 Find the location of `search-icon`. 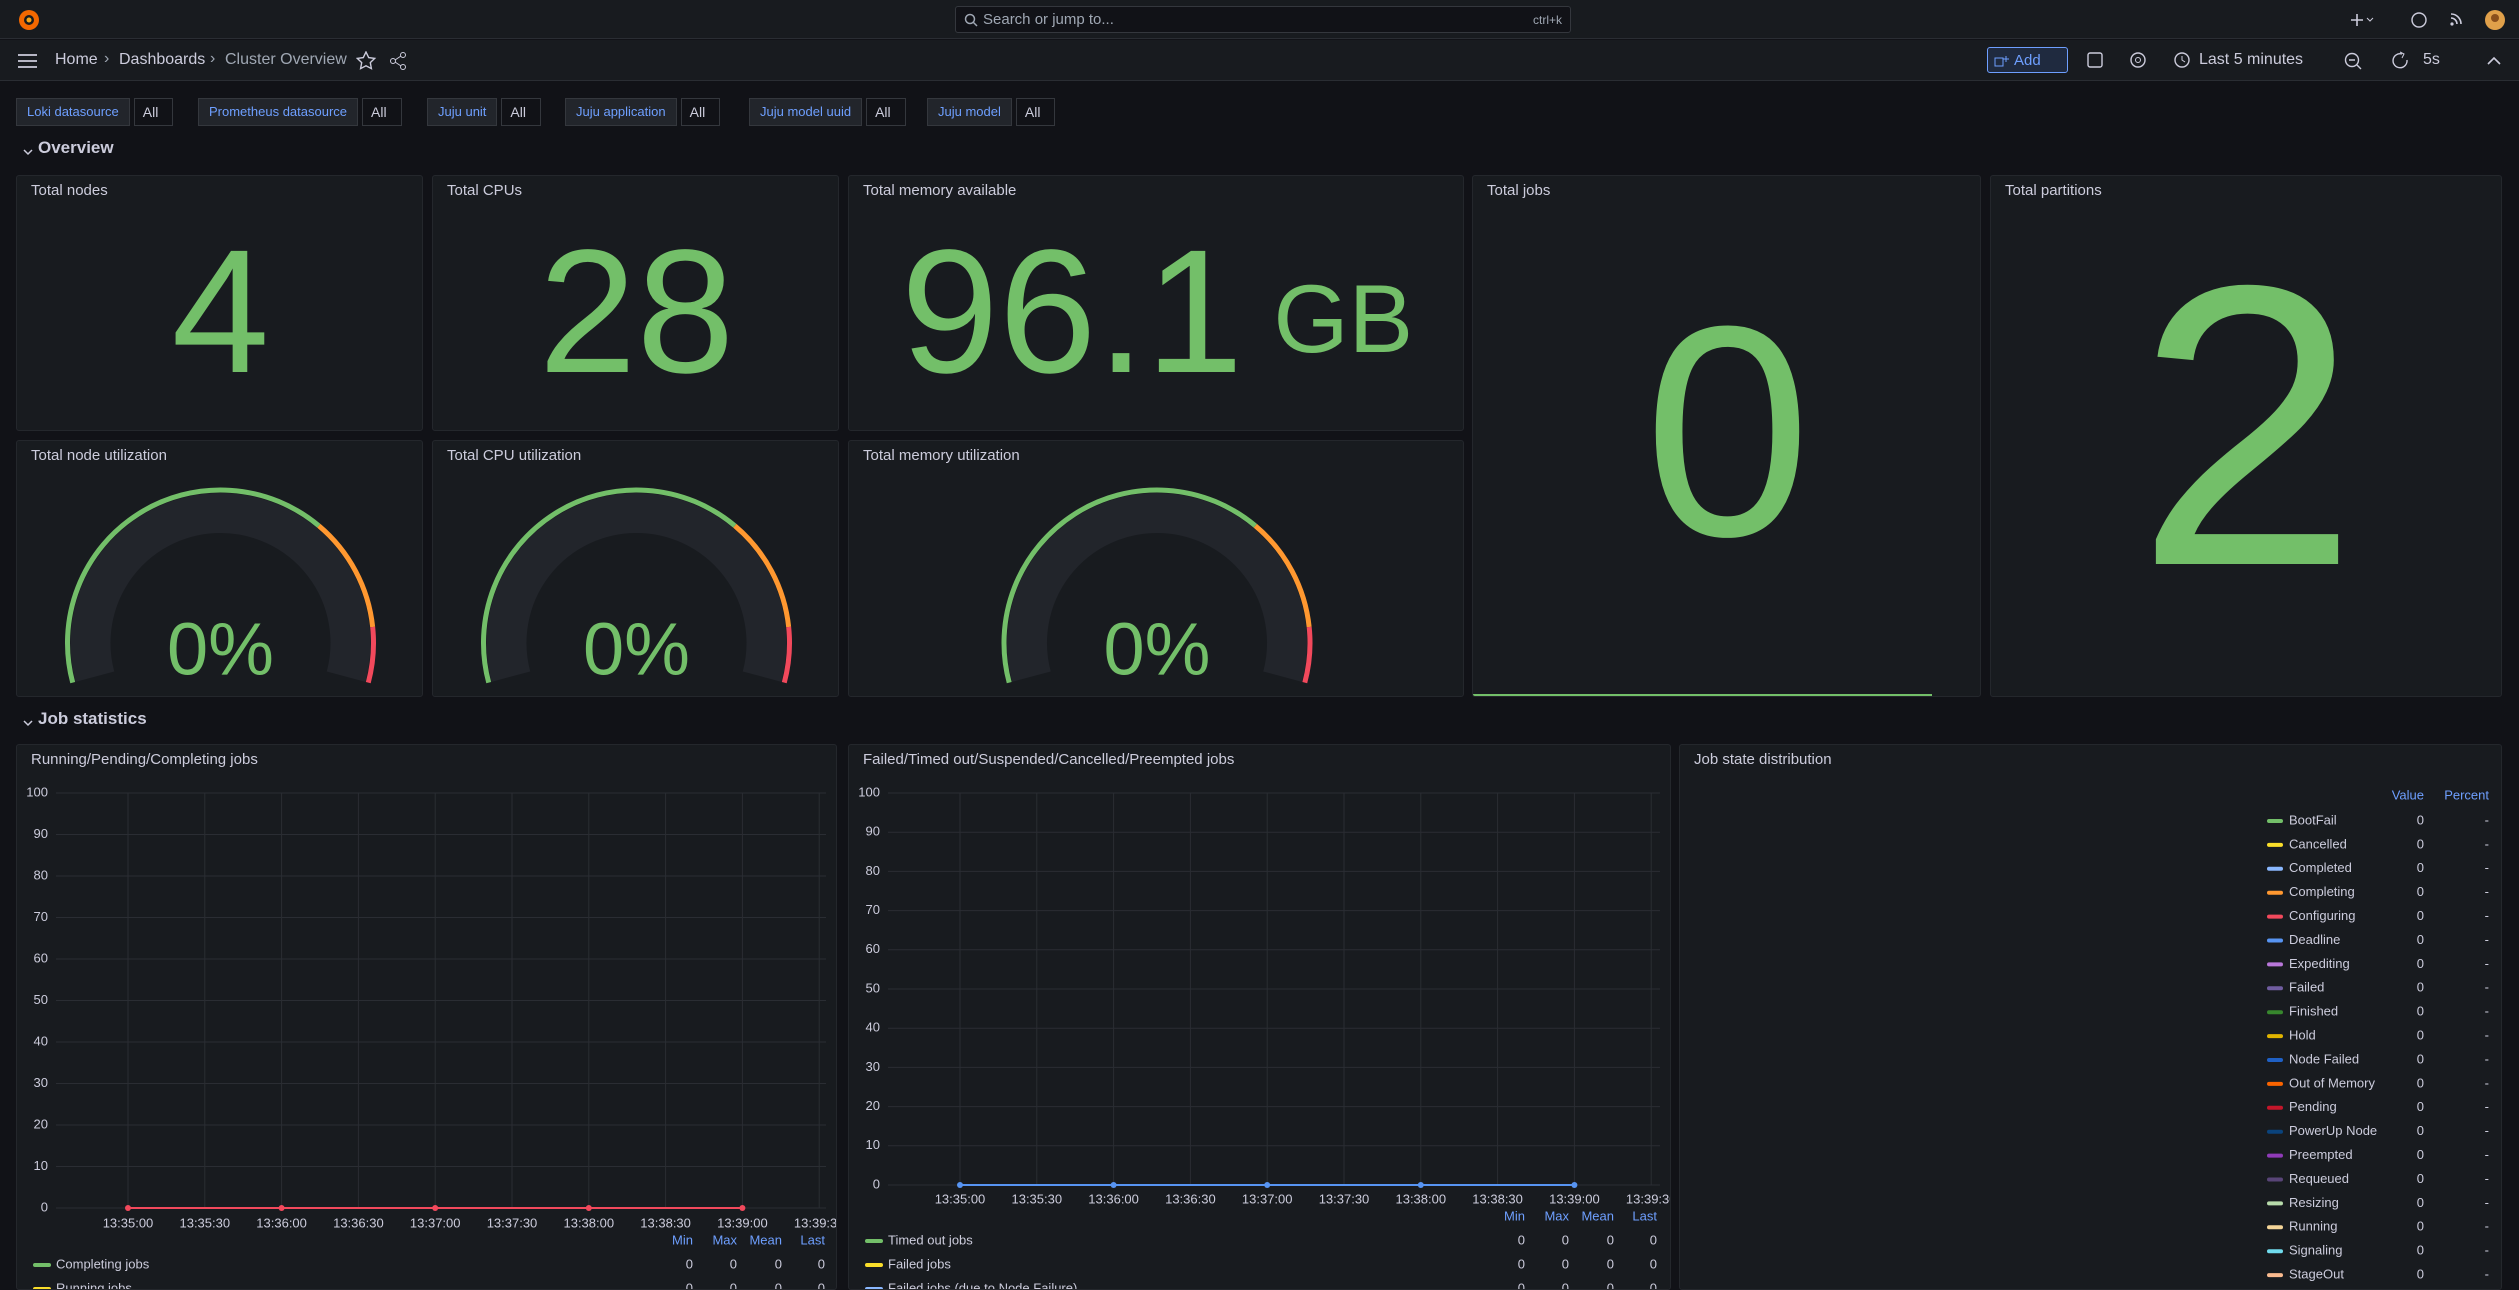

search-icon is located at coordinates (971, 20).